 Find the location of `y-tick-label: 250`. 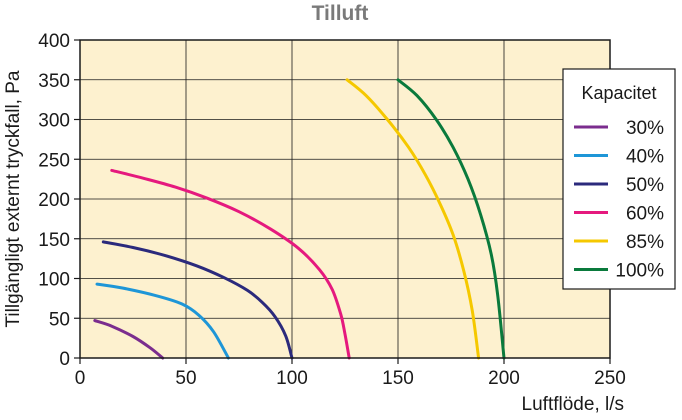

y-tick-label: 250 is located at coordinates (54, 160).